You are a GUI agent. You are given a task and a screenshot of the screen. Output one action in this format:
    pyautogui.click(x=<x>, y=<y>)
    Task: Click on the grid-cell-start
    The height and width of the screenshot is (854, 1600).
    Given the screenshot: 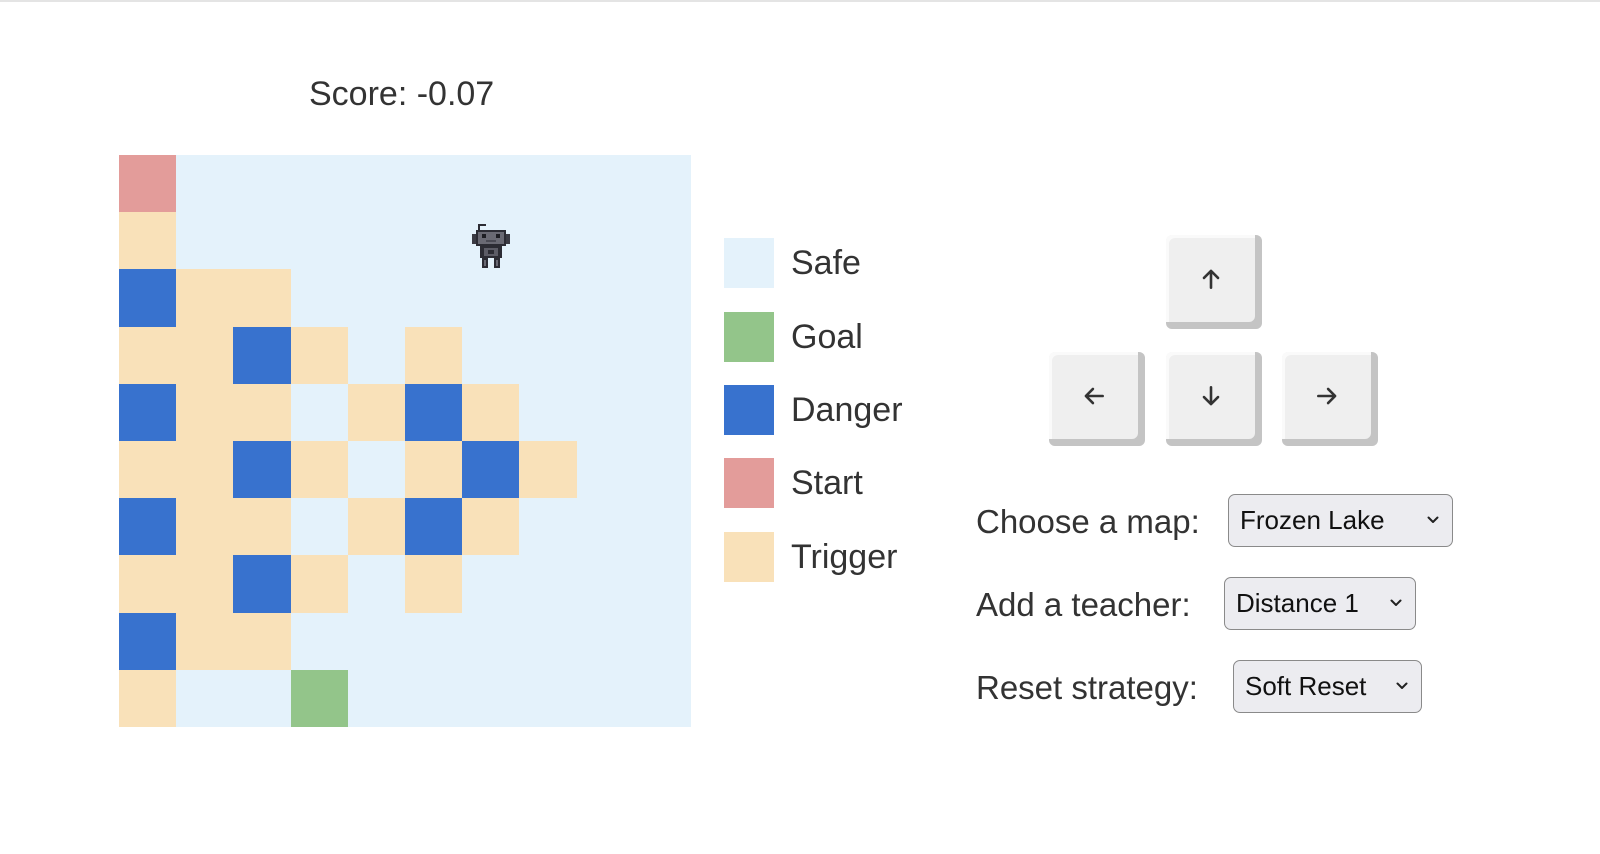 What is the action you would take?
    pyautogui.click(x=148, y=184)
    